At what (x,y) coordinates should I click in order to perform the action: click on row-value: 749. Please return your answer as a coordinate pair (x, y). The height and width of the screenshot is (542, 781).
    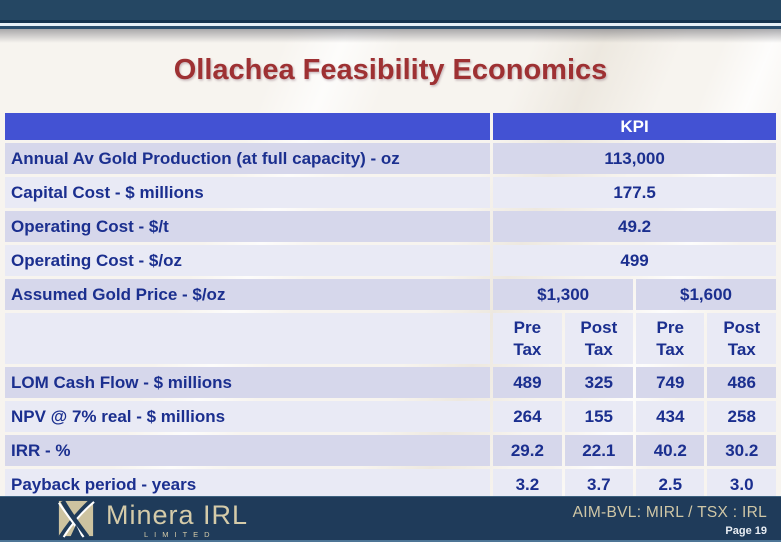
    Looking at the image, I should click on (670, 382).